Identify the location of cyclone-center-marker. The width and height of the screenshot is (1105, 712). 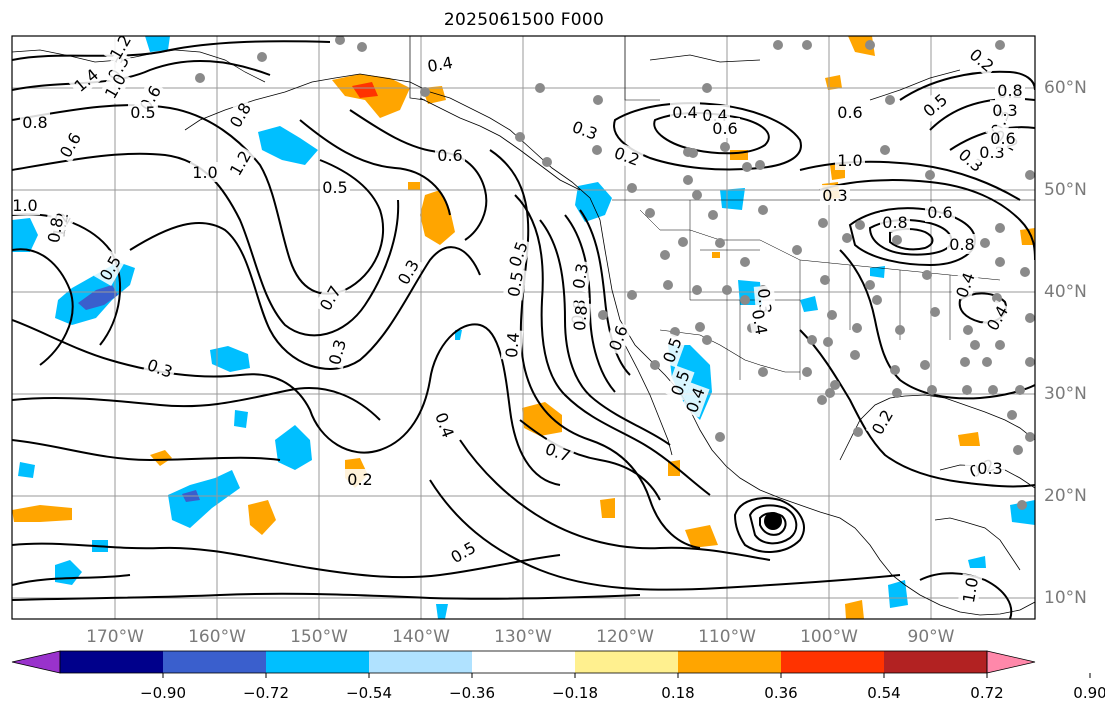
(773, 521).